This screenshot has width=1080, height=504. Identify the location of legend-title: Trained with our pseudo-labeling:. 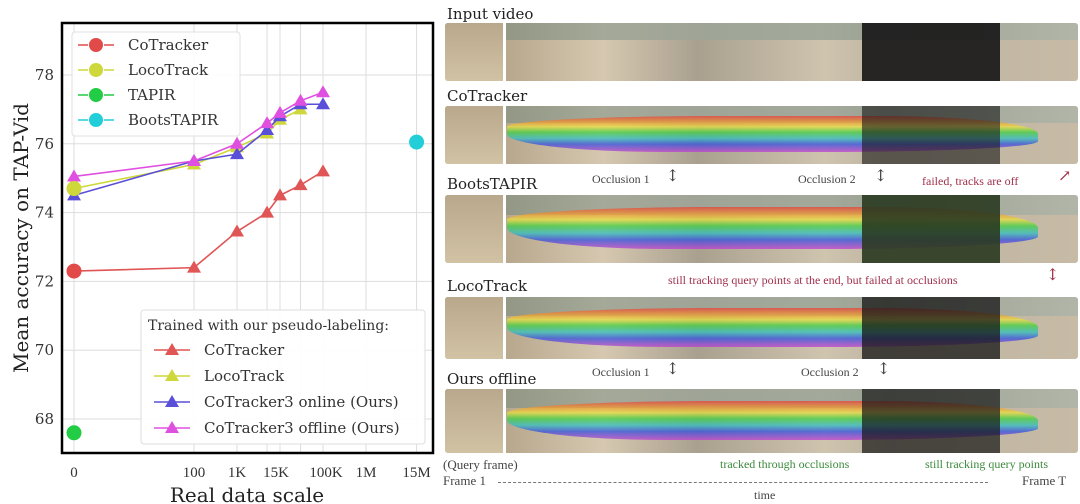
(268, 326).